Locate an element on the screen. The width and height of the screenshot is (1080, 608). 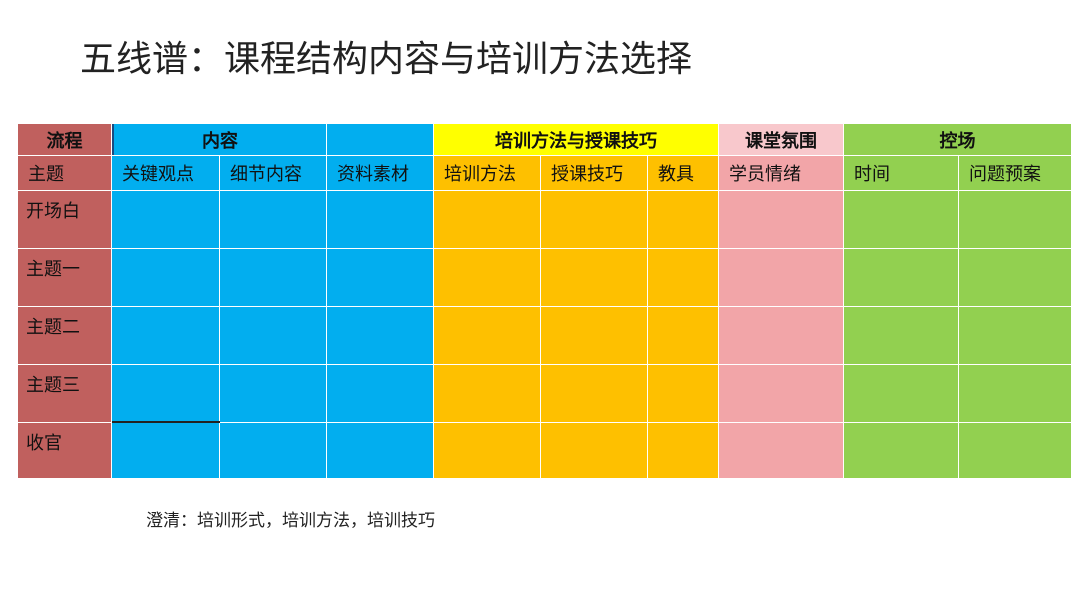
divider-line is located at coordinates (166, 422).